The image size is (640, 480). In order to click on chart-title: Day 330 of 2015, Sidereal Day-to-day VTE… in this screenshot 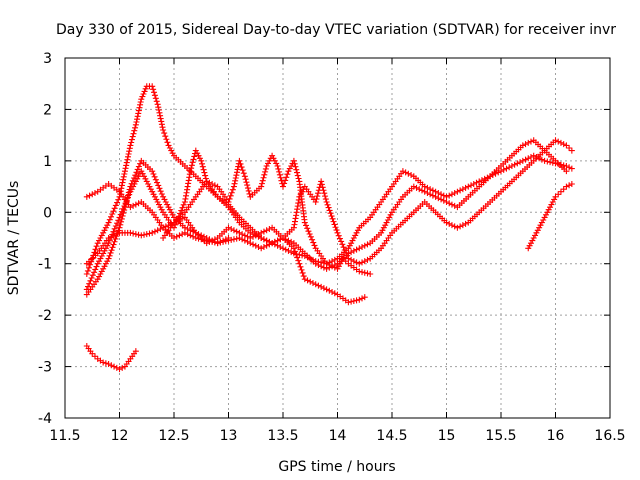, I will do `click(336, 30)`.